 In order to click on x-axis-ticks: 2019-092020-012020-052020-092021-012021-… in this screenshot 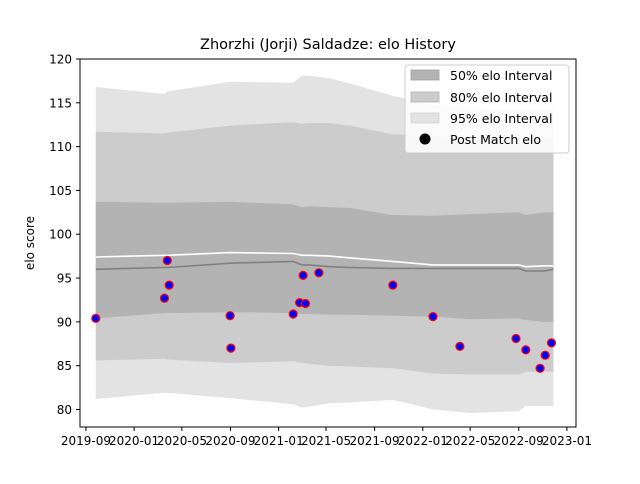, I will do `click(326, 437)`.